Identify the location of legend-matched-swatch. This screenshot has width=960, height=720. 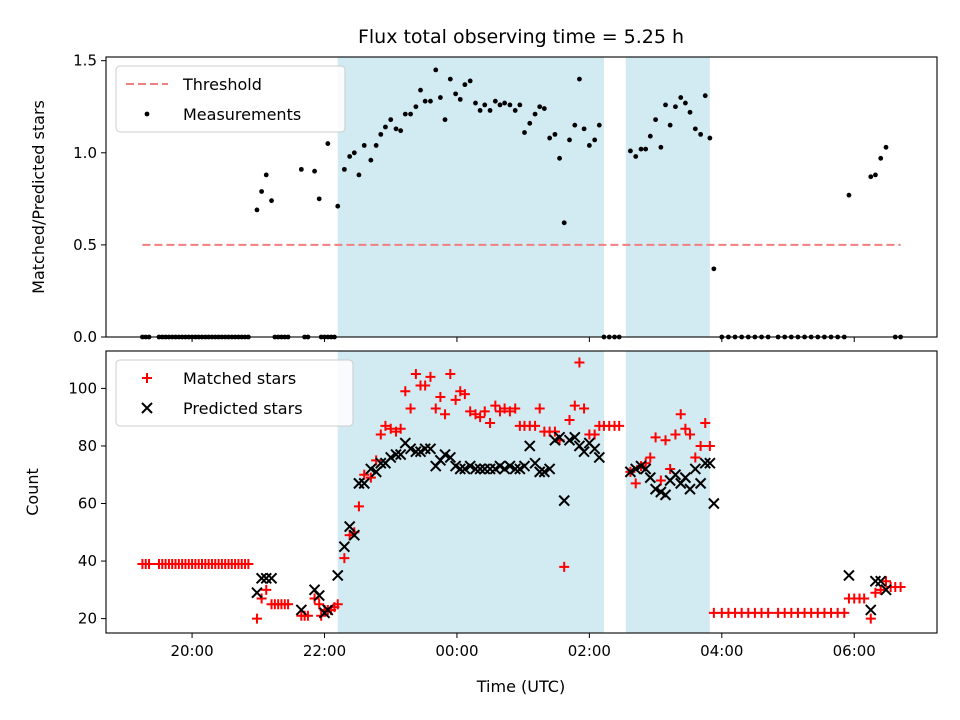
(147, 378).